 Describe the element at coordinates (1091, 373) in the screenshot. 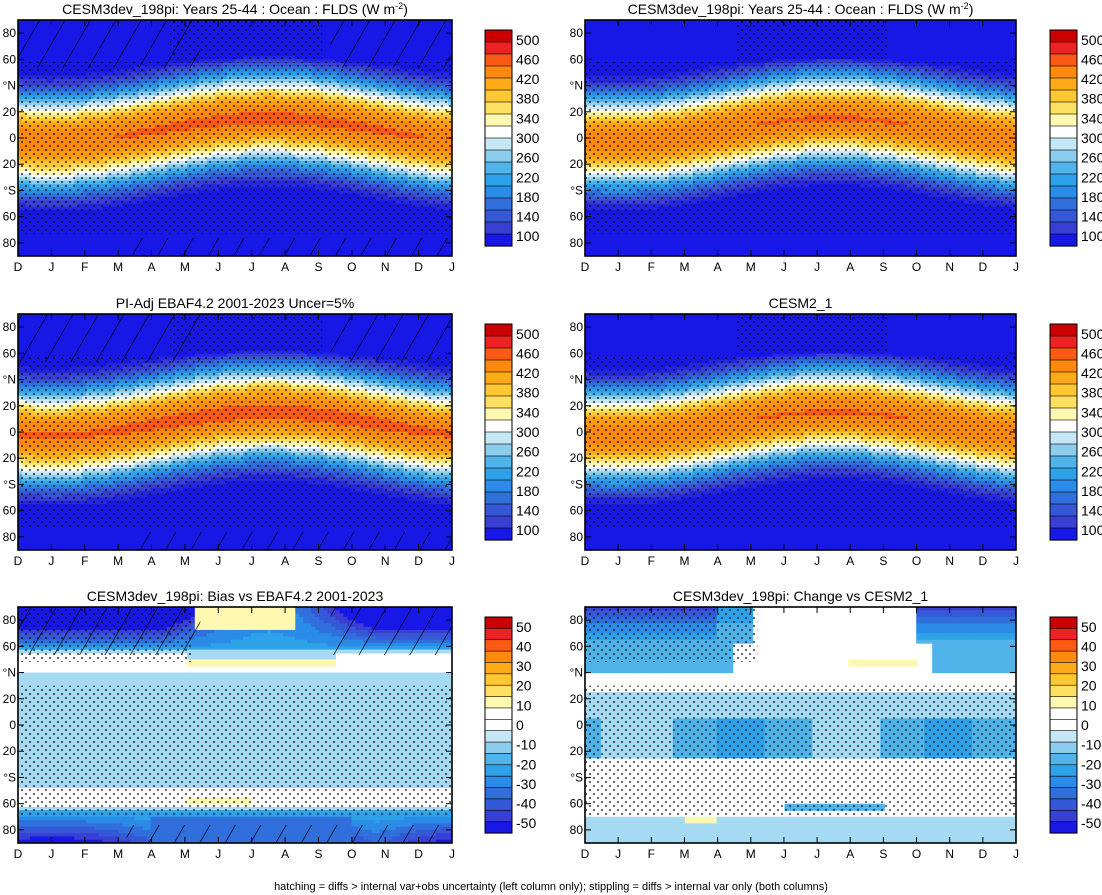

I see `colorbar-label: 420` at that location.